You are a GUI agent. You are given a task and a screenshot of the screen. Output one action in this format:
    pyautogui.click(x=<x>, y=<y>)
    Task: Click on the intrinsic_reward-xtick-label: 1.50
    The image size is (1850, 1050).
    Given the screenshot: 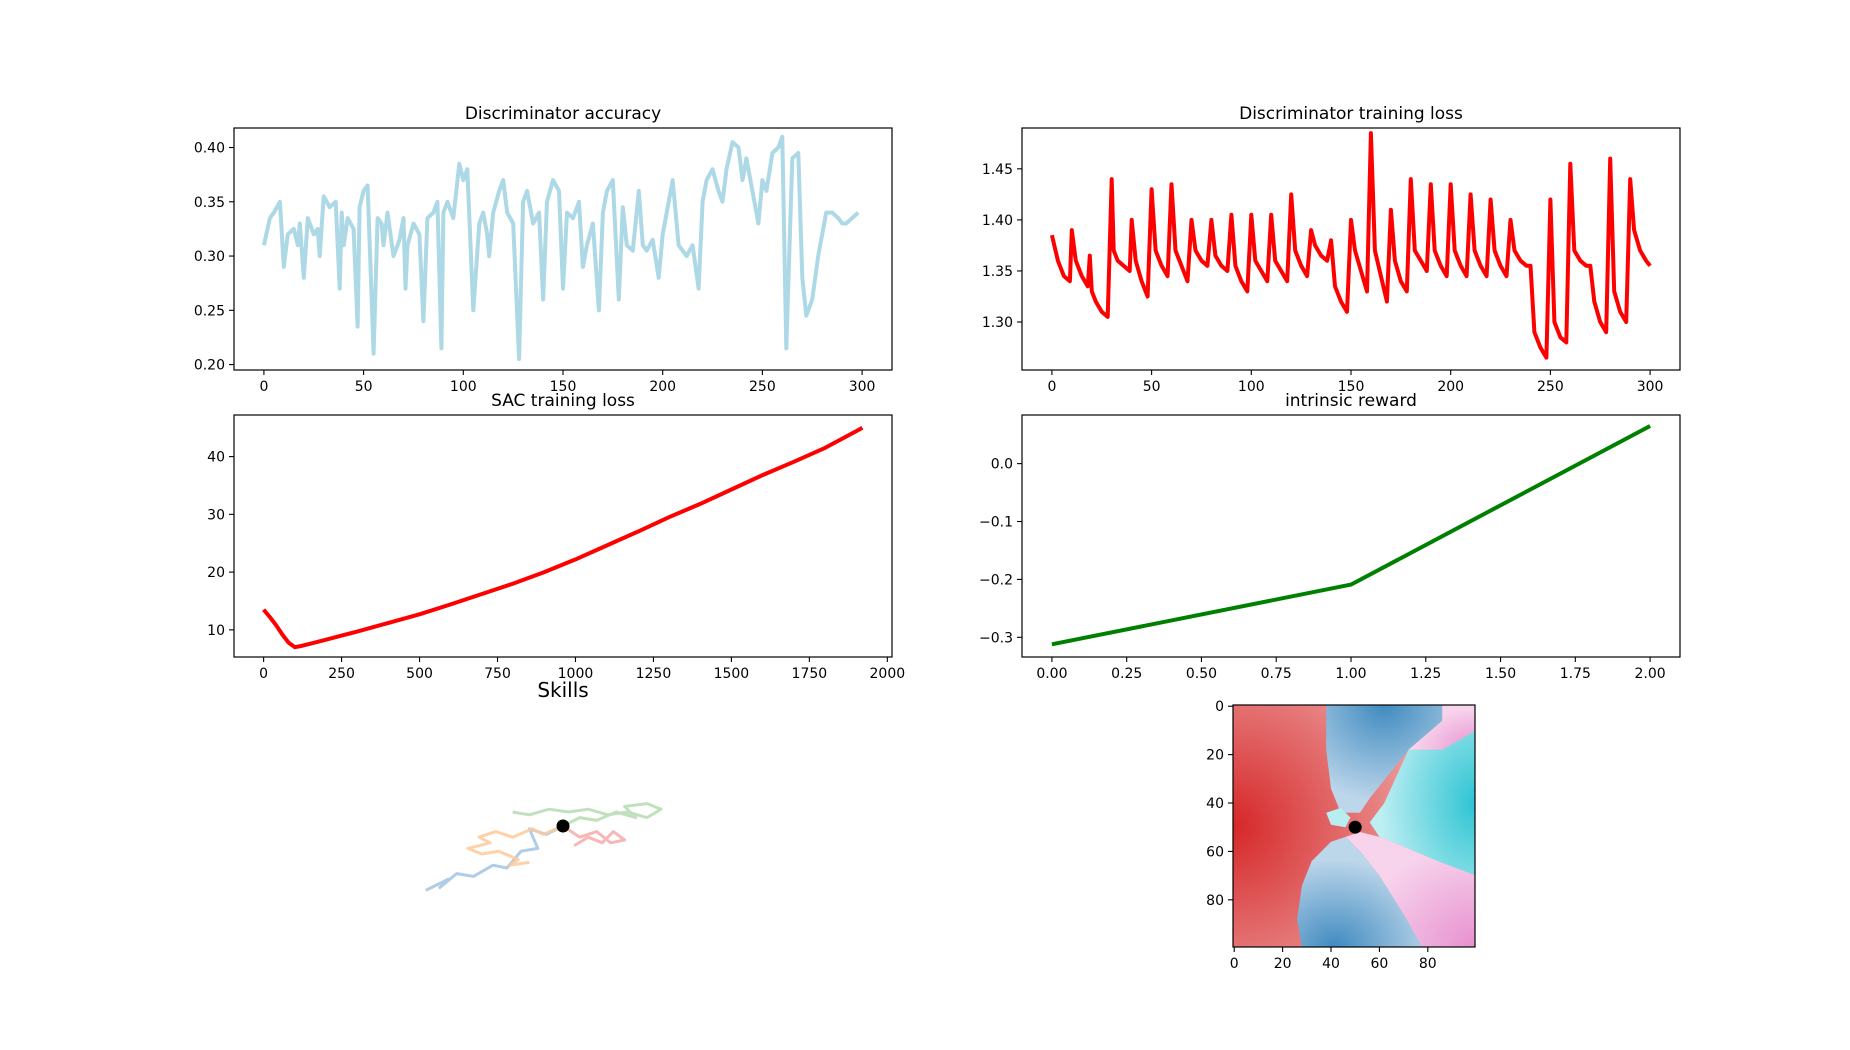 What is the action you would take?
    pyautogui.click(x=1500, y=674)
    